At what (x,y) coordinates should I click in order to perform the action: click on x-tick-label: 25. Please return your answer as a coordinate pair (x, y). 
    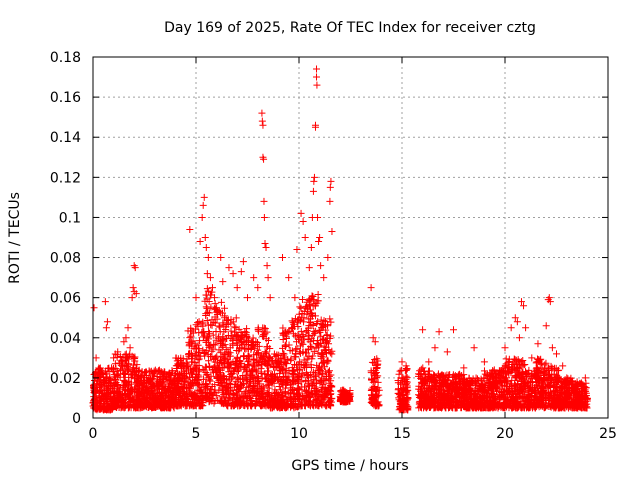
    Looking at the image, I should click on (608, 434).